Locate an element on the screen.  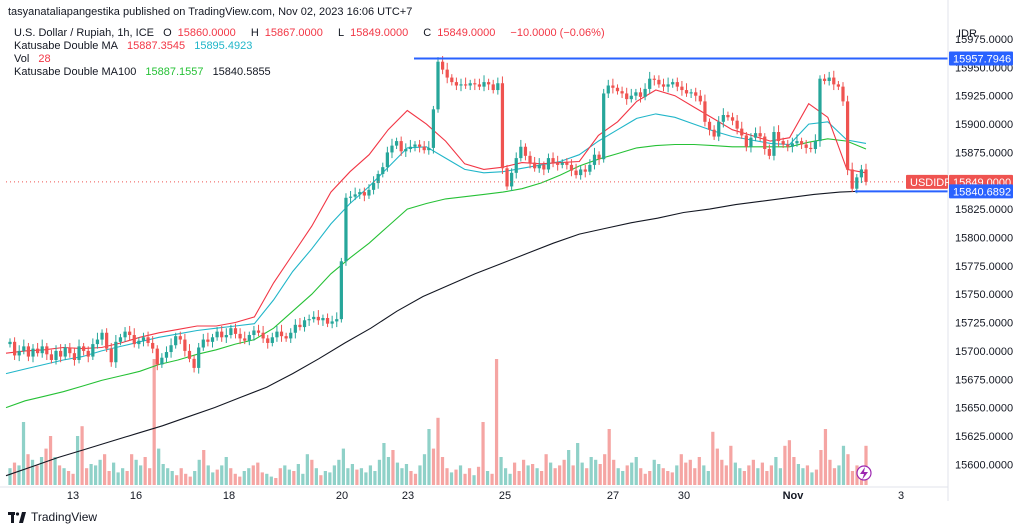
time-axis: 13 16 18 20 23 25 27 30 Nov 3 is located at coordinates (474, 494).